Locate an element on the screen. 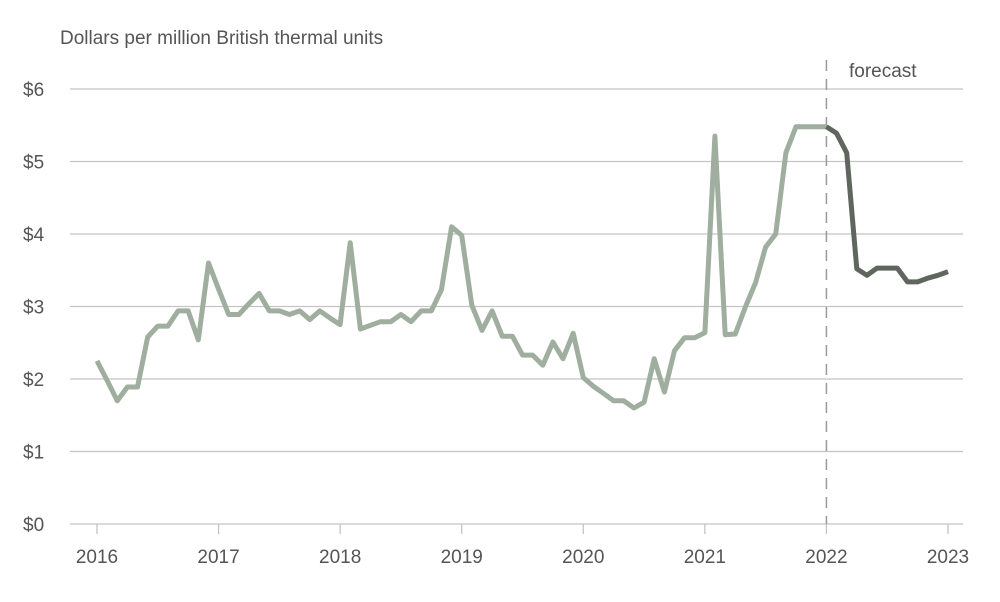 This screenshot has height=602, width=1000. y-tick-label: $3 is located at coordinates (33, 308).